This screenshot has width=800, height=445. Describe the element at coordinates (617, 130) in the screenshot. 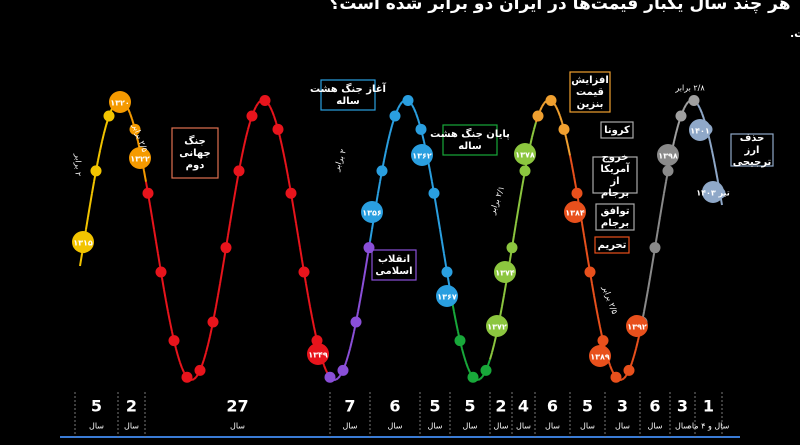

I see `event-label: کرونا` at that location.